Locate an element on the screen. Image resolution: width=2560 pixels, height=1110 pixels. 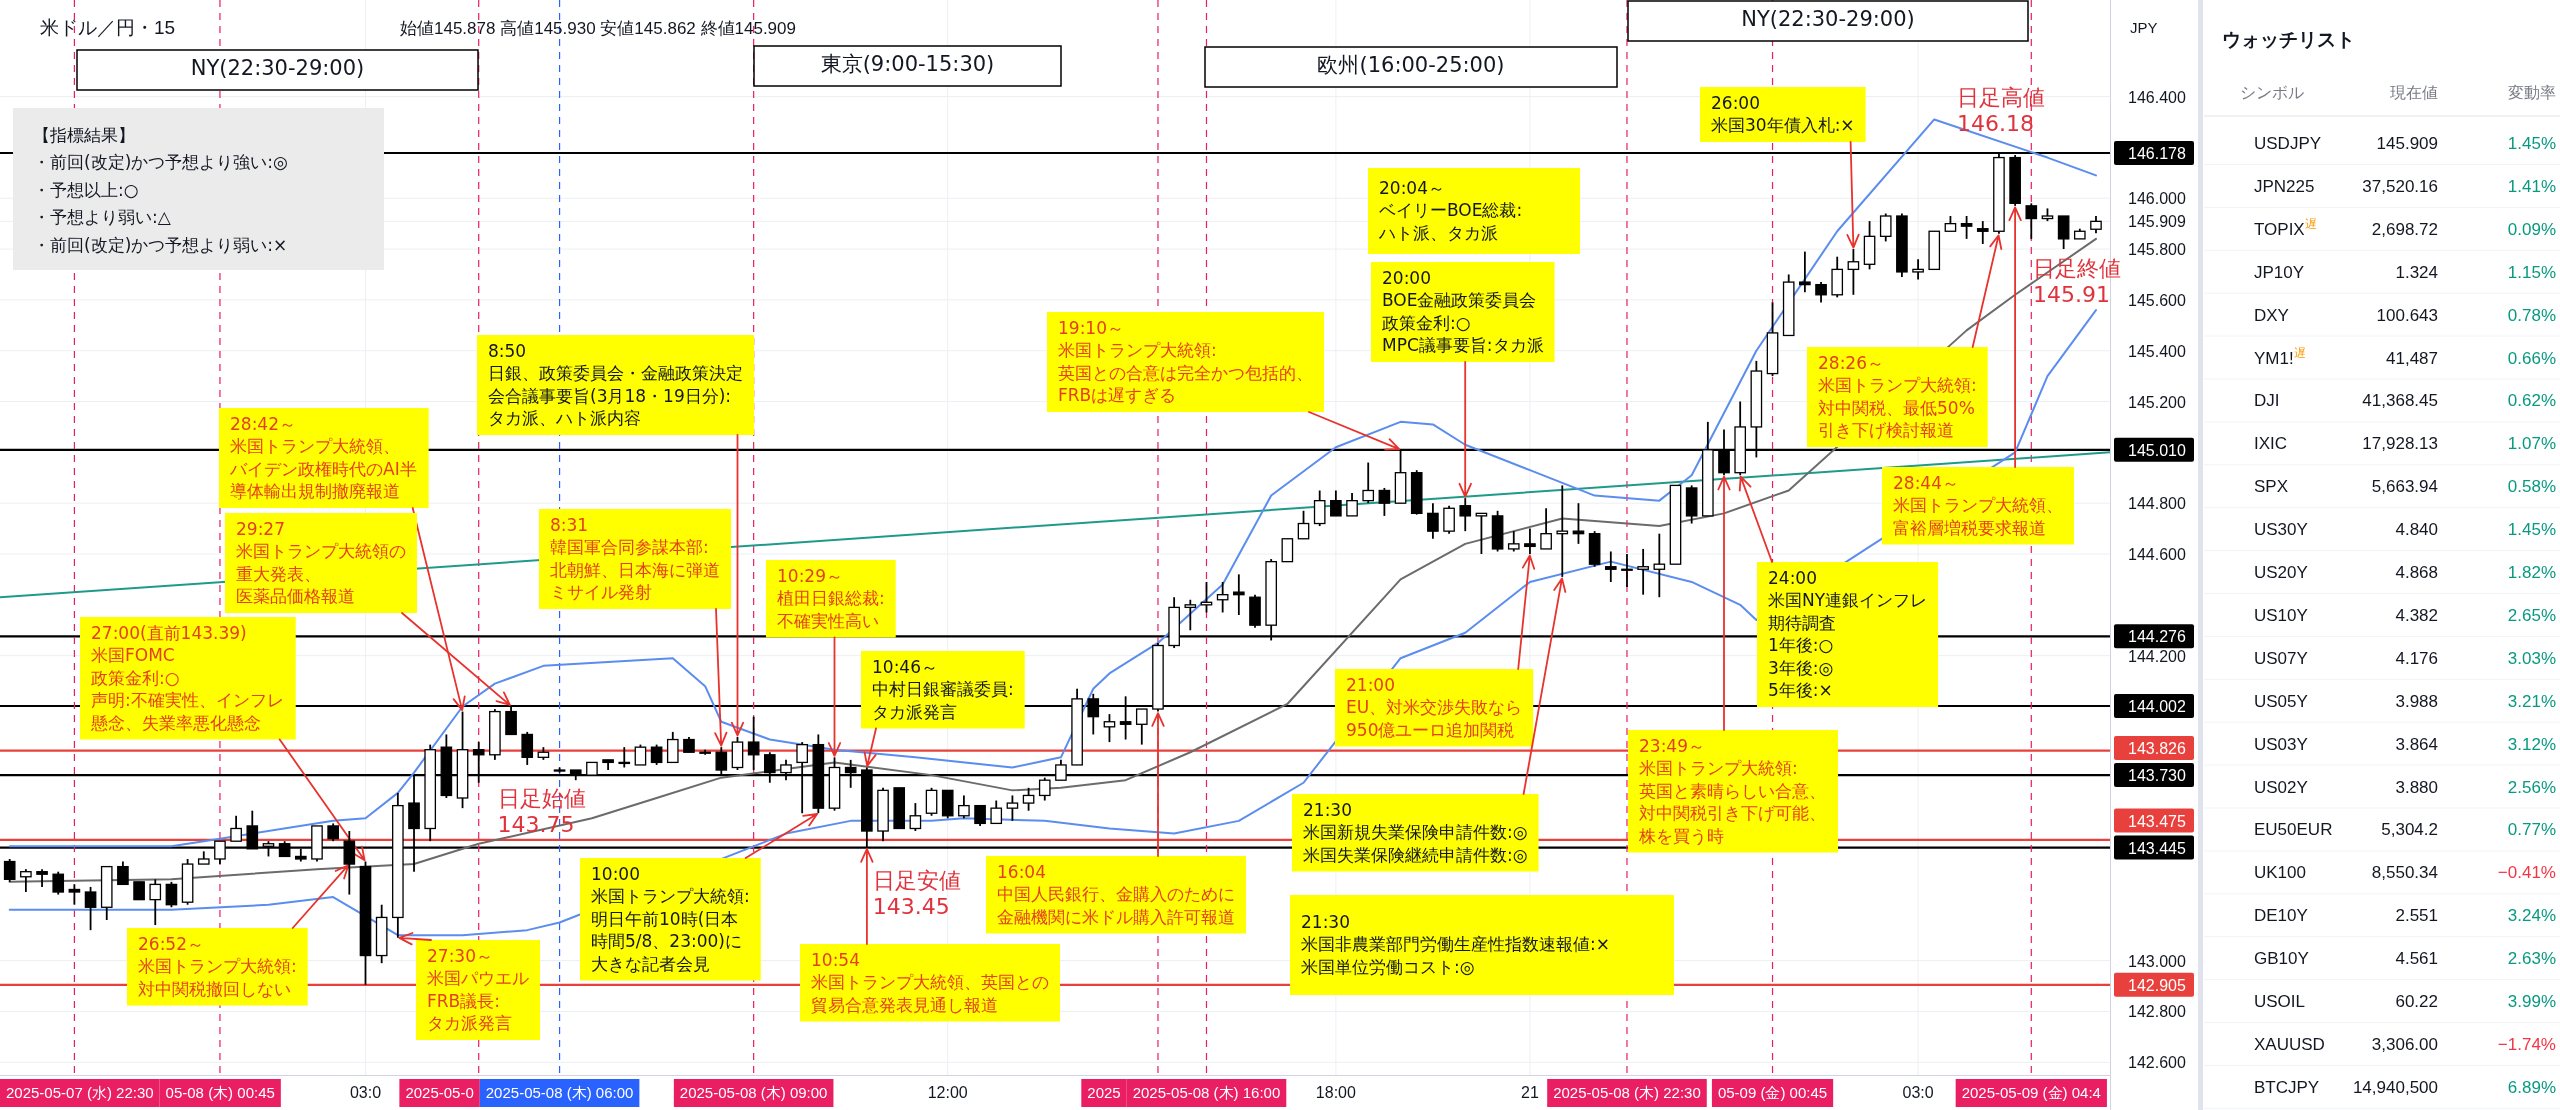
annotation: 28:42～米国トランプ大統領、バイデン政権時代のAI半導体輸出規制撤廃報道 is located at coordinates (323, 457).